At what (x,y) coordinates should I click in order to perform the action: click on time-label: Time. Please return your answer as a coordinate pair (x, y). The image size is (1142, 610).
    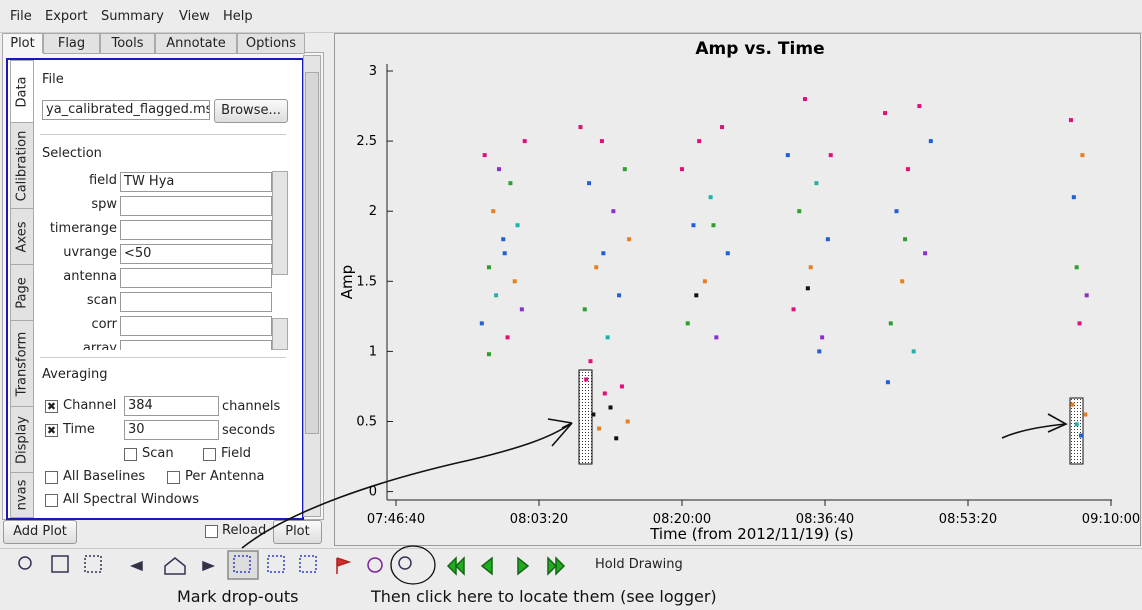
    Looking at the image, I should click on (79, 429).